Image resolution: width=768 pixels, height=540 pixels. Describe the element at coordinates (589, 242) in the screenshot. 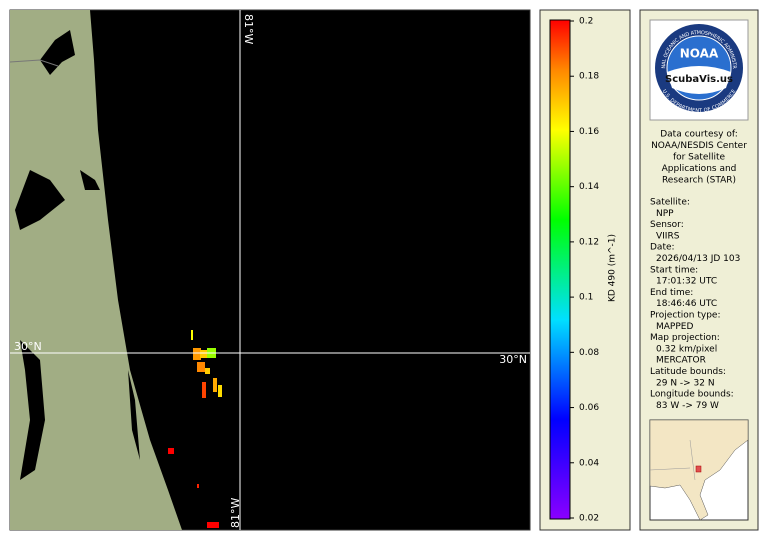

I see `tick-label: 0.12` at that location.